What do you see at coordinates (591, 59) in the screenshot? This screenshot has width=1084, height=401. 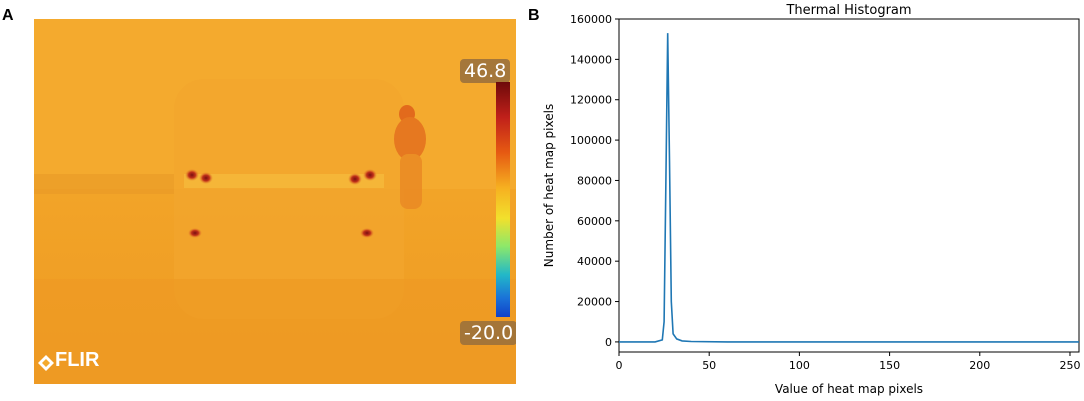 I see `y-tick-label: 140000` at bounding box center [591, 59].